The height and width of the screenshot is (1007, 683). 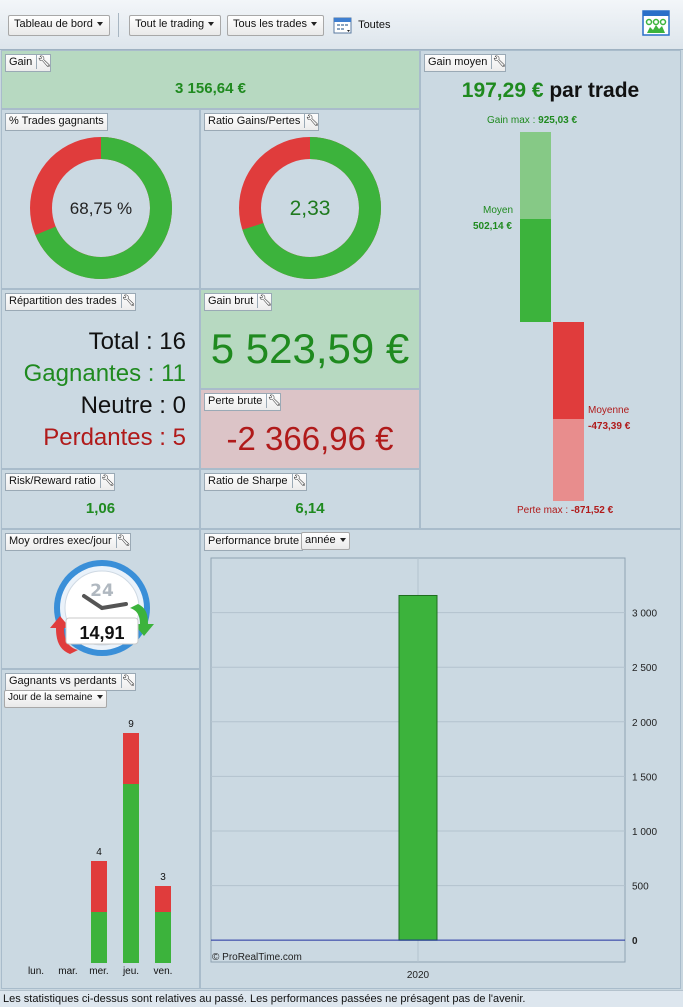 I want to click on trading-dropdown: Tout le trading, so click(x=175, y=25).